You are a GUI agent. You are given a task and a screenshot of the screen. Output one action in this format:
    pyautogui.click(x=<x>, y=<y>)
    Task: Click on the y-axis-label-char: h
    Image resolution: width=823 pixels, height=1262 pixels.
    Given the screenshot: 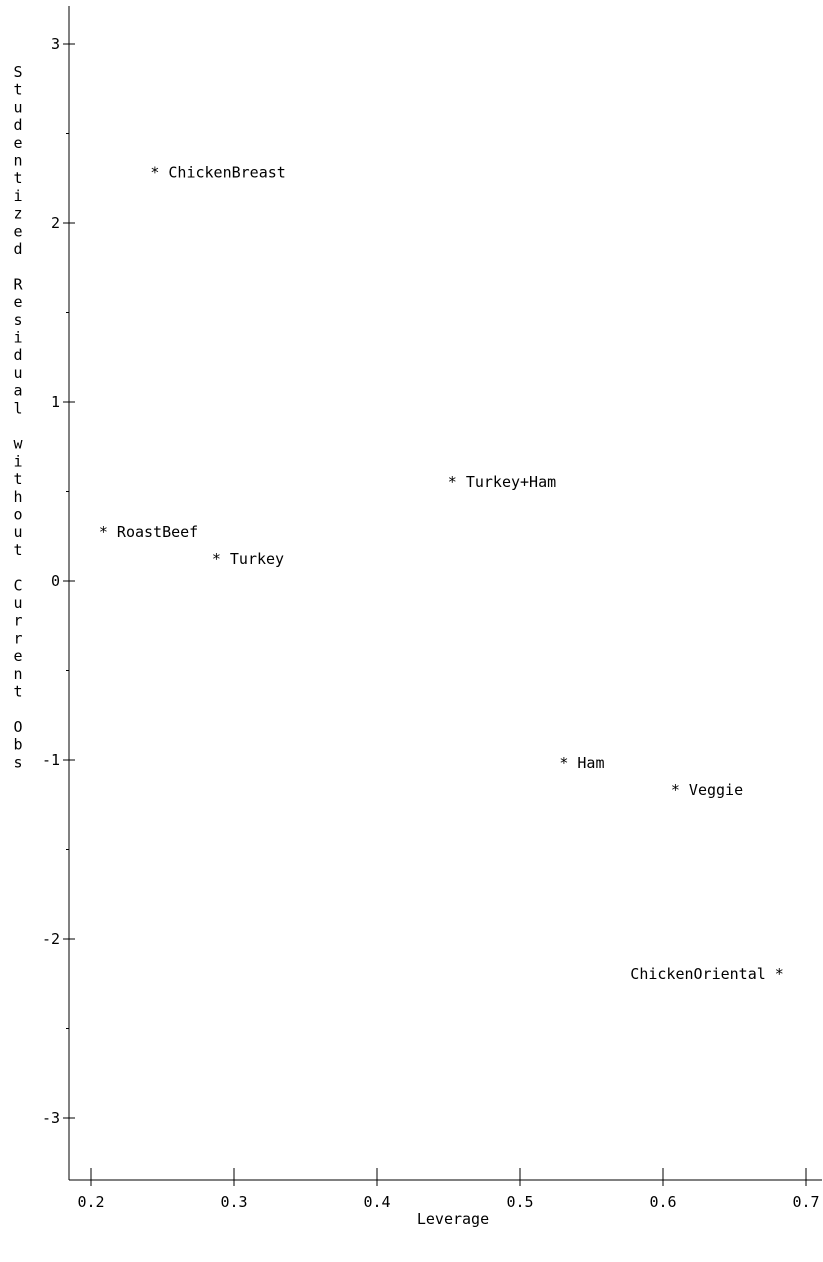 What is the action you would take?
    pyautogui.click(x=17, y=497)
    